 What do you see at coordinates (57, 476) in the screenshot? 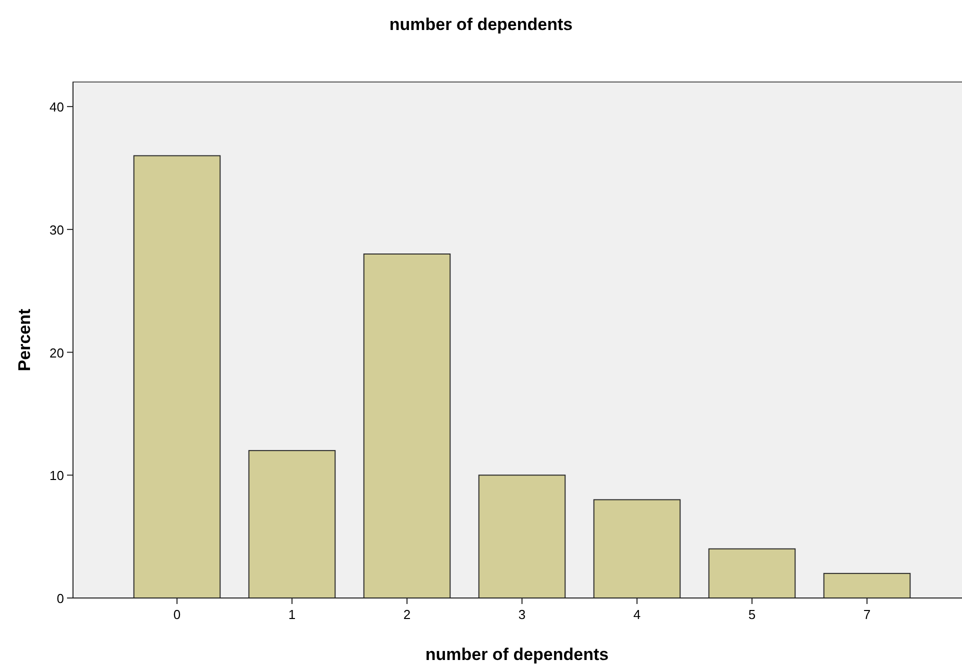
I see `y-tick-label: 10` at bounding box center [57, 476].